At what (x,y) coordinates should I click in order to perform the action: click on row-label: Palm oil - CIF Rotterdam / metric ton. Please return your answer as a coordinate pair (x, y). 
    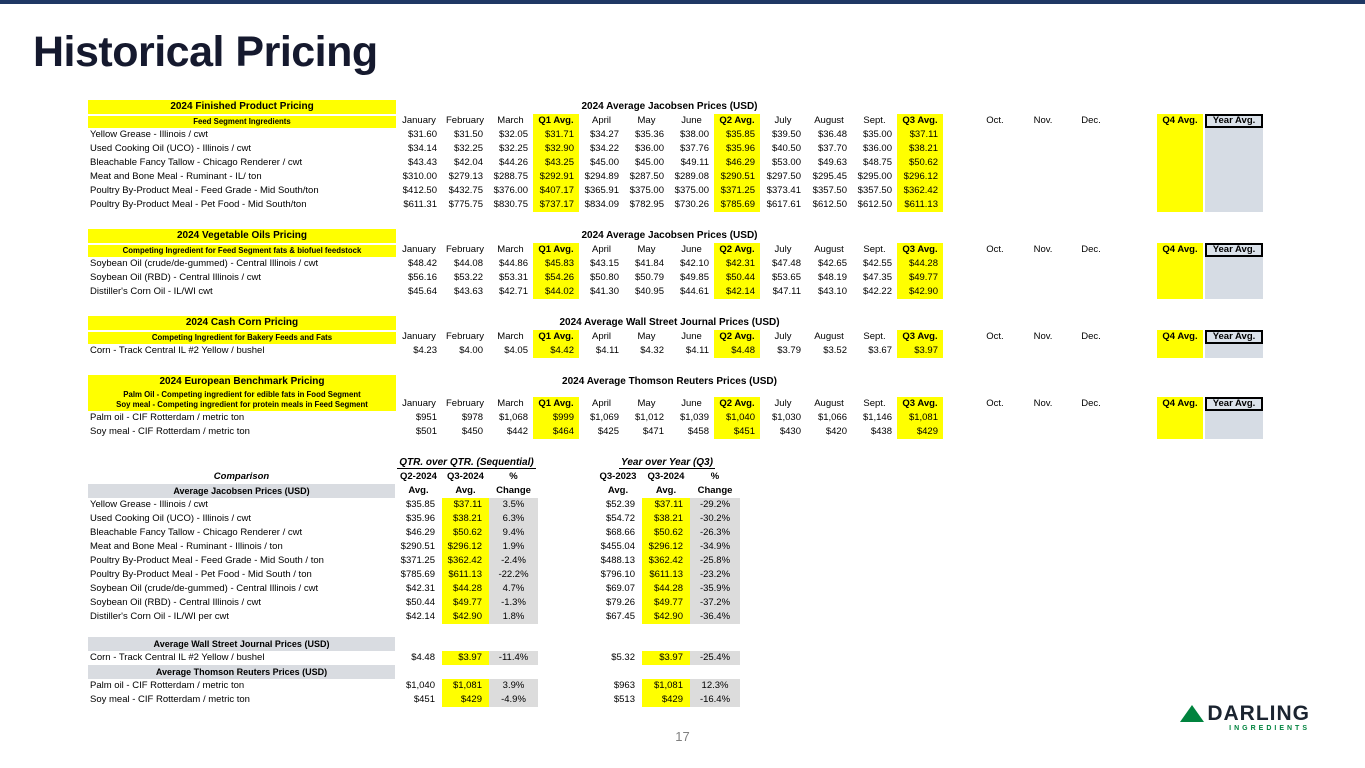
    Looking at the image, I should click on (167, 417).